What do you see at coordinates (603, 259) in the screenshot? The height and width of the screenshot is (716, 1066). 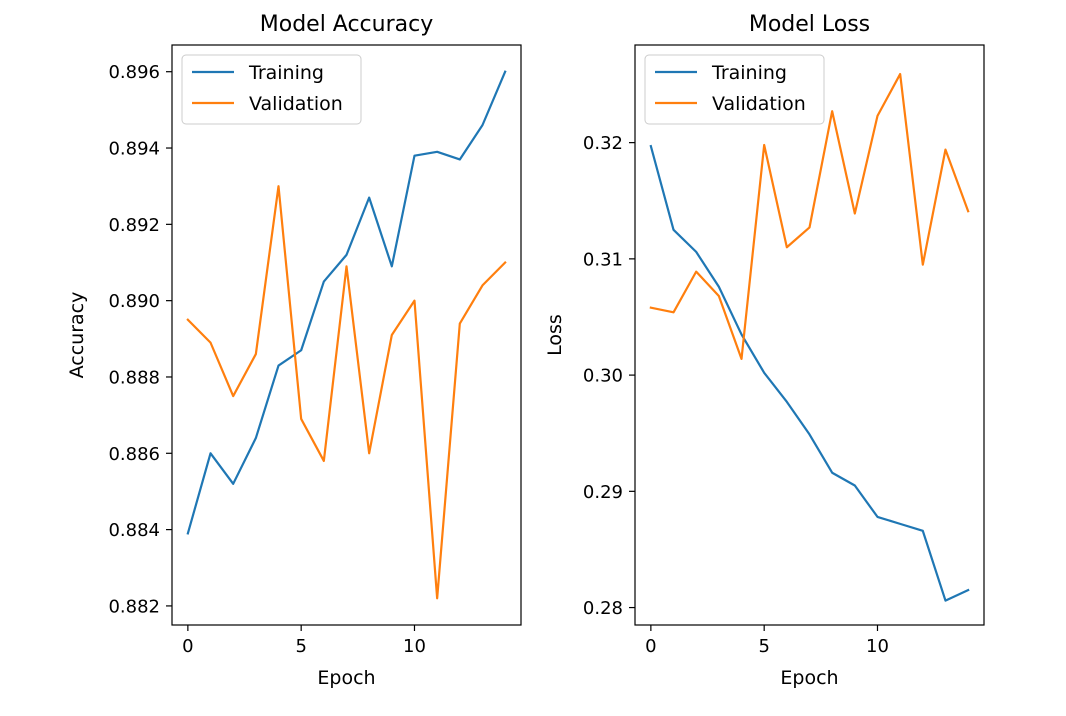 I see `loss-y-tick-label: 0.31` at bounding box center [603, 259].